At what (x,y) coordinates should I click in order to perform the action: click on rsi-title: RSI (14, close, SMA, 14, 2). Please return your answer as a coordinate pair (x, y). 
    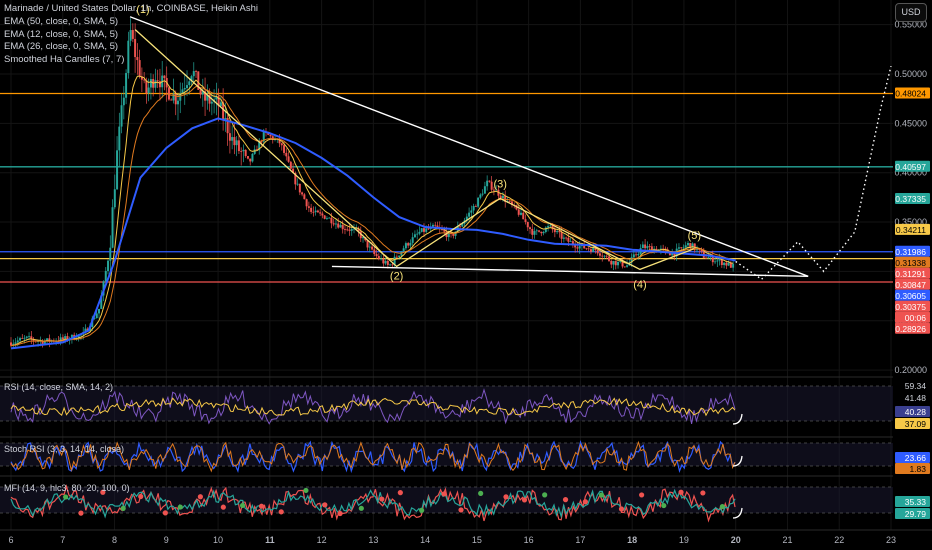
    Looking at the image, I should click on (59, 387).